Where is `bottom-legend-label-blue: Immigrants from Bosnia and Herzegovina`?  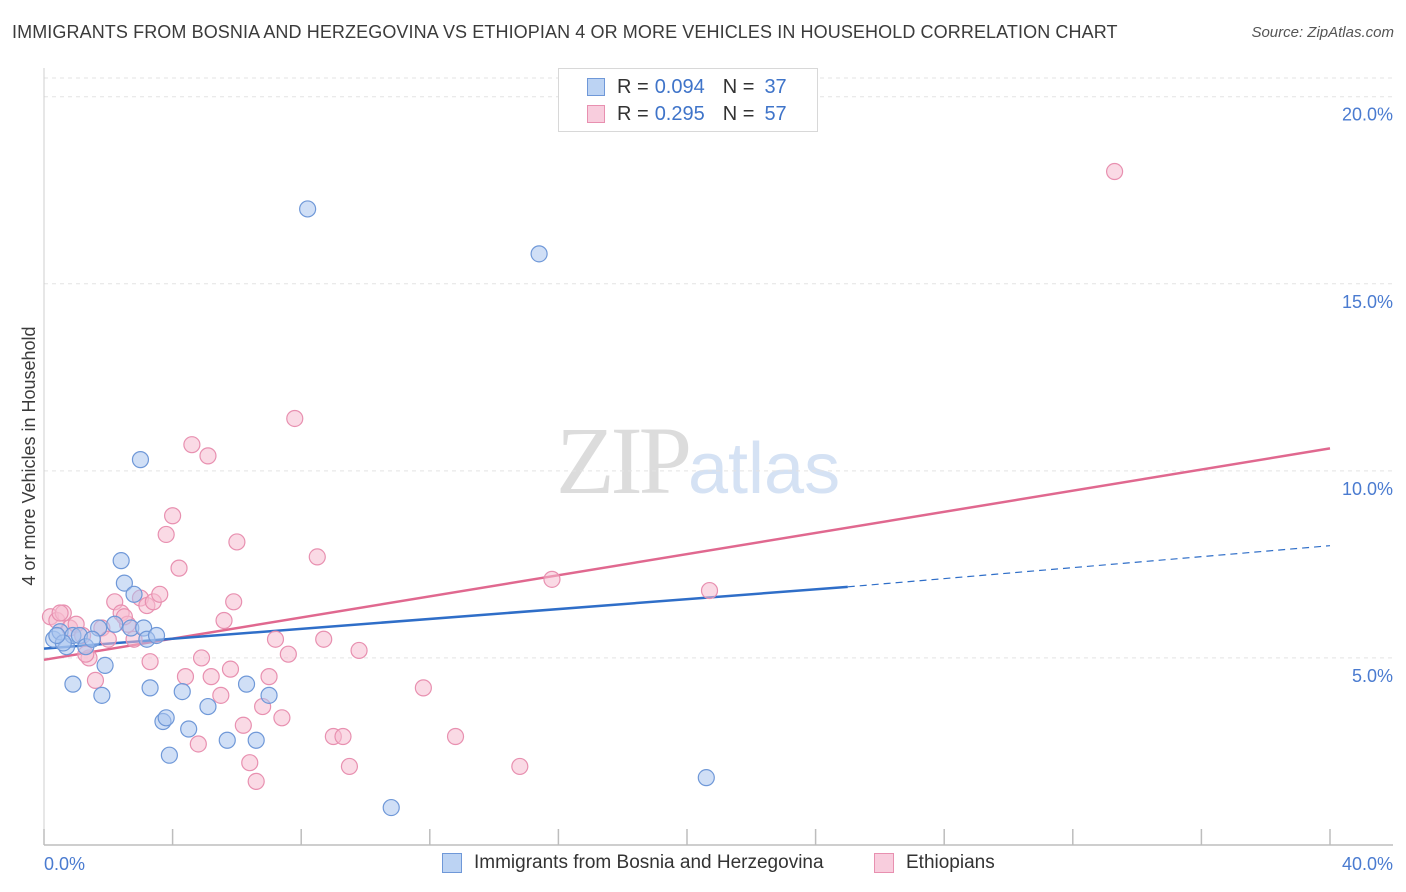 bottom-legend-label-blue: Immigrants from Bosnia and Herzegovina is located at coordinates (649, 862).